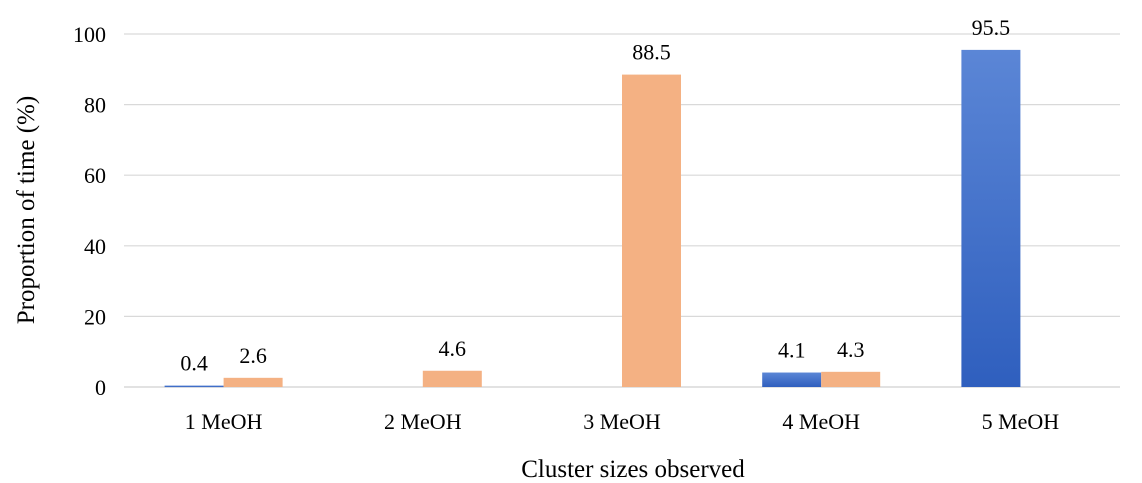  Describe the element at coordinates (95, 105) in the screenshot. I see `y-tick-label: 80` at that location.